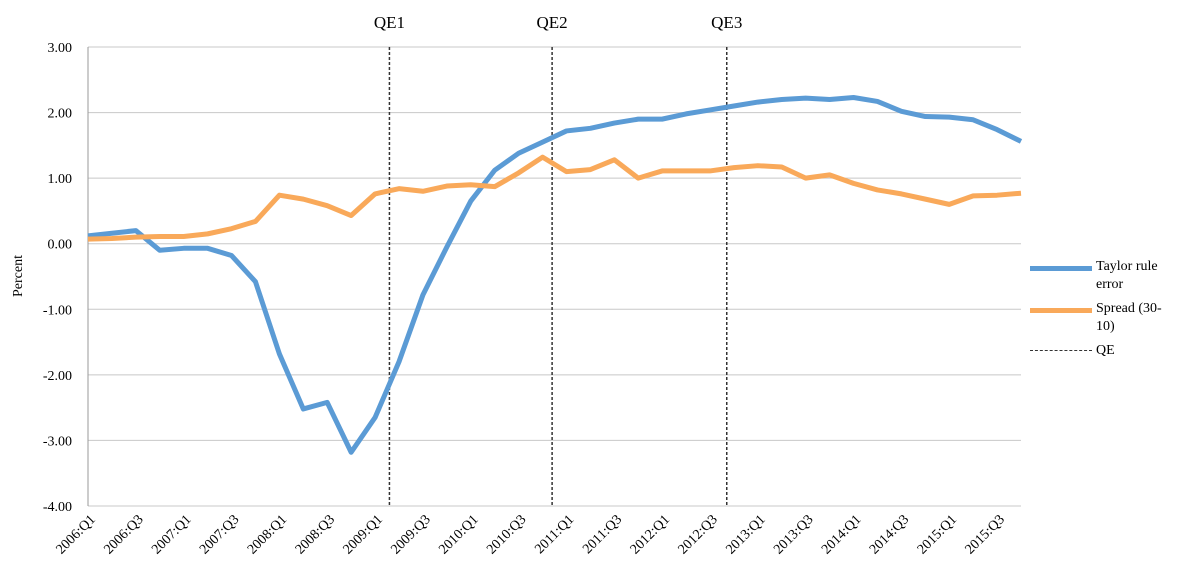 The width and height of the screenshot is (1193, 581). I want to click on x-tick-label: 2008:Q3, so click(315, 534).